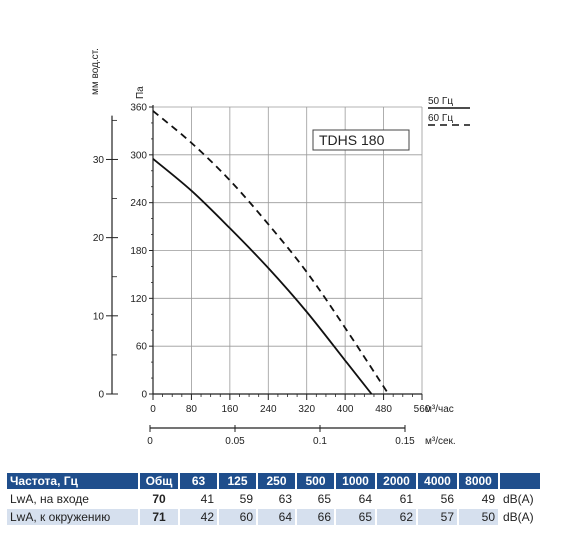  I want to click on x-tick-label: 240, so click(268, 409).